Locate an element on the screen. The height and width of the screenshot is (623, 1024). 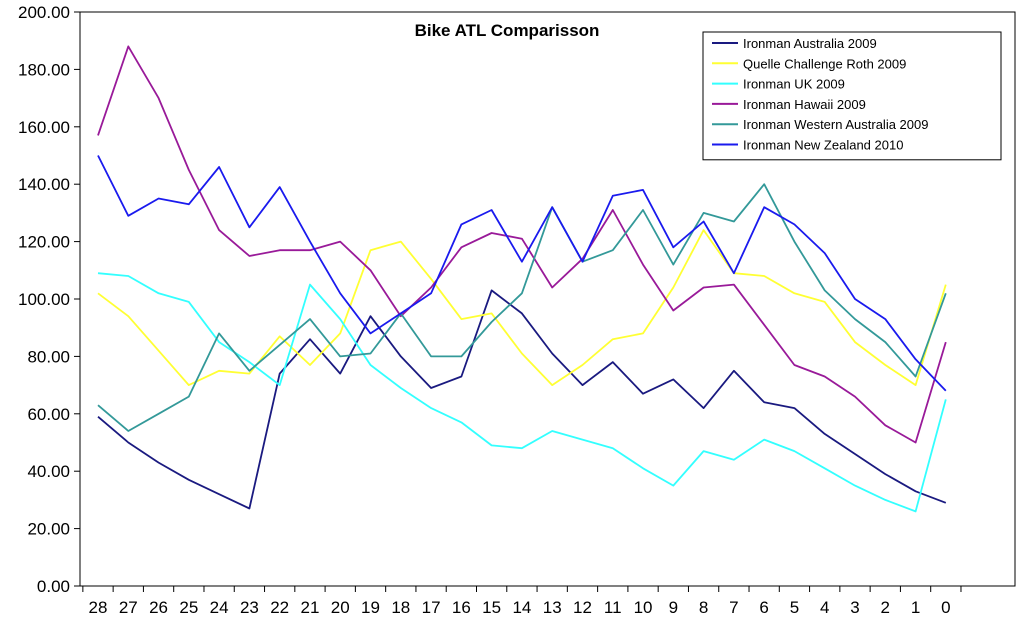
x-tick-label: 9 is located at coordinates (673, 607).